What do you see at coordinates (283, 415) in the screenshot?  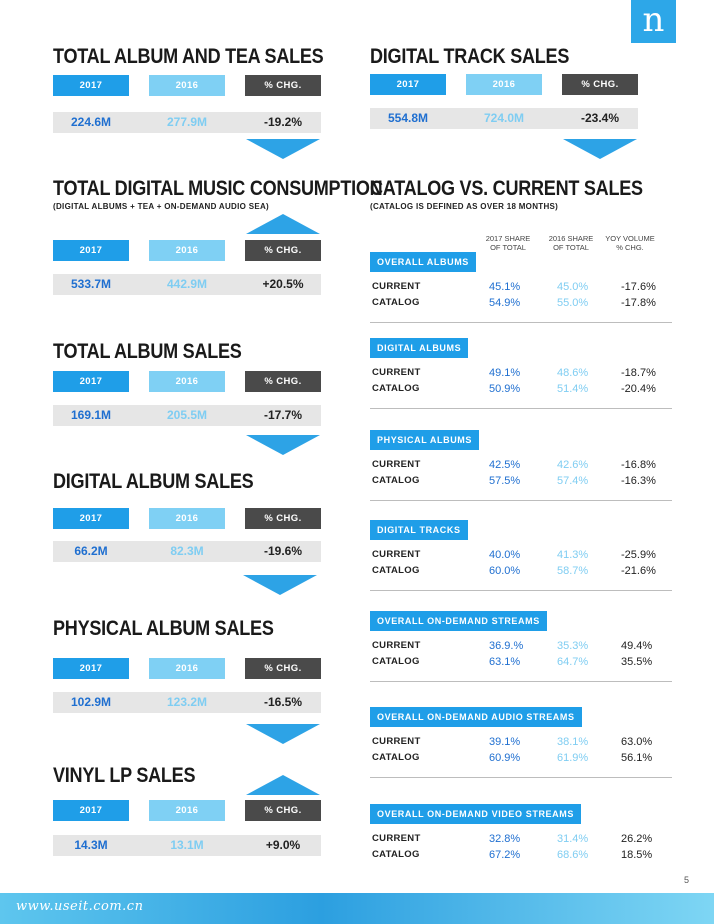 I see `value-pct-change: -17.7%` at bounding box center [283, 415].